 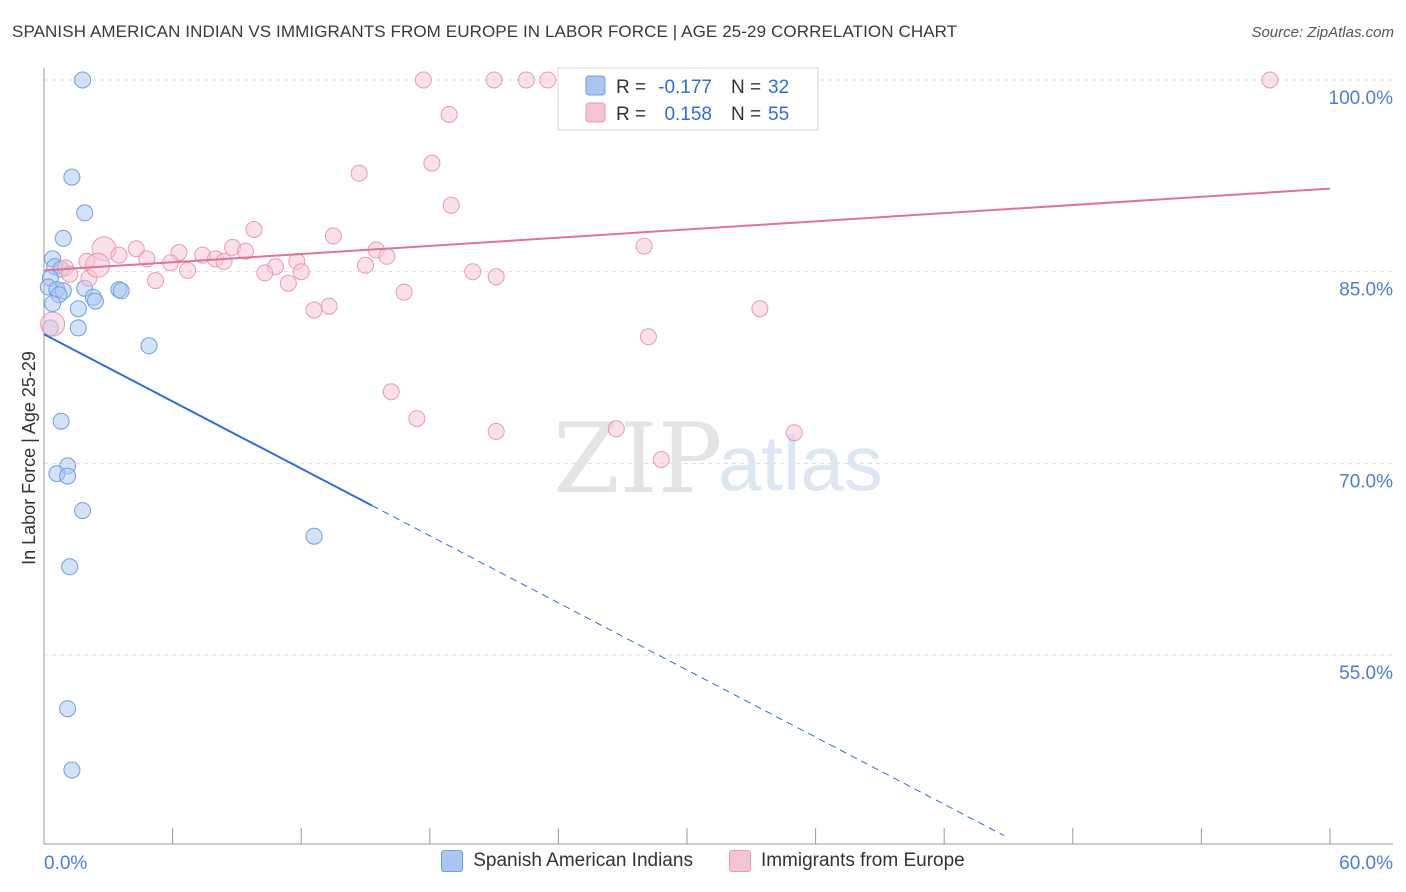 I want to click on legend-swatch-blue, so click(x=595, y=85).